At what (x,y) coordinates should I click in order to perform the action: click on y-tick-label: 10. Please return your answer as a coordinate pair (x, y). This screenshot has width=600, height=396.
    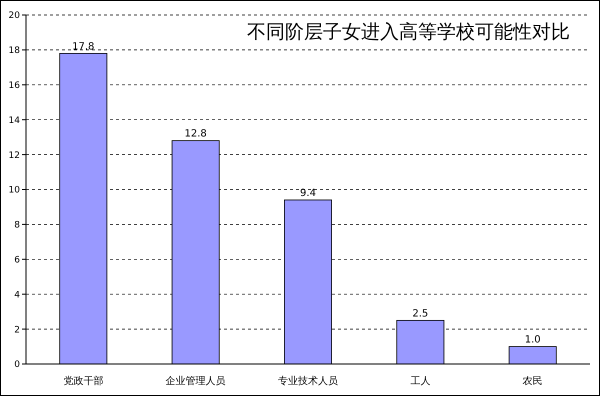
    Looking at the image, I should click on (14, 191).